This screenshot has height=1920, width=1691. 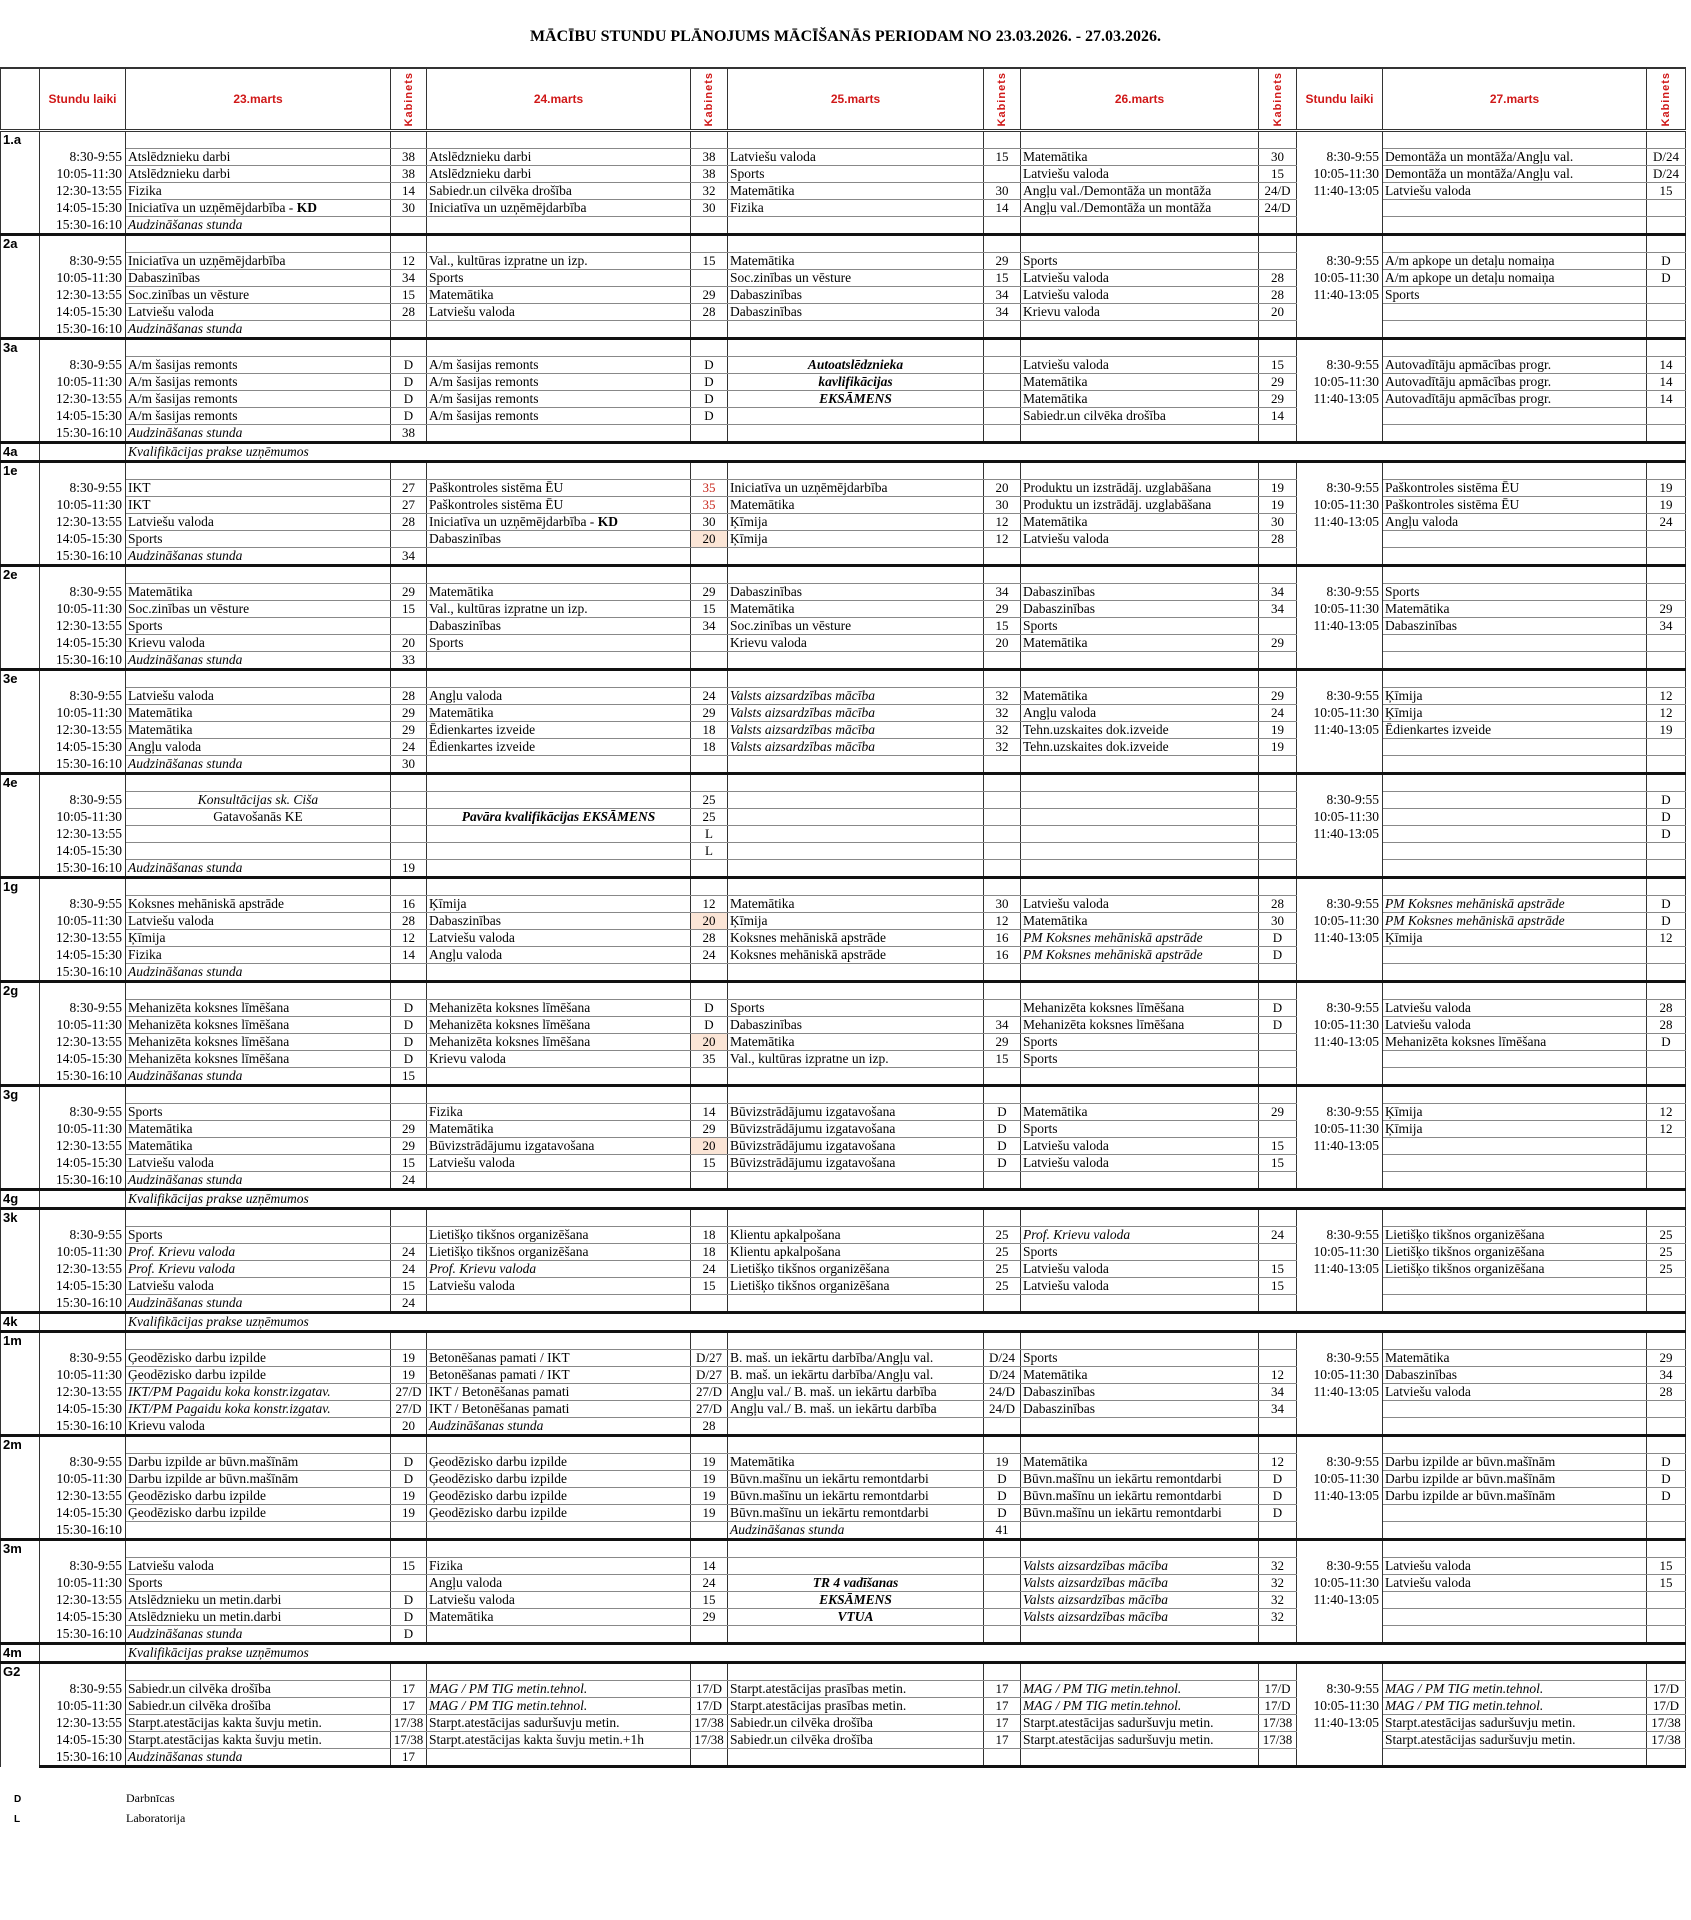 What do you see at coordinates (558, 747) in the screenshot?
I see `subject-cell: Ēdienkartes izveide` at bounding box center [558, 747].